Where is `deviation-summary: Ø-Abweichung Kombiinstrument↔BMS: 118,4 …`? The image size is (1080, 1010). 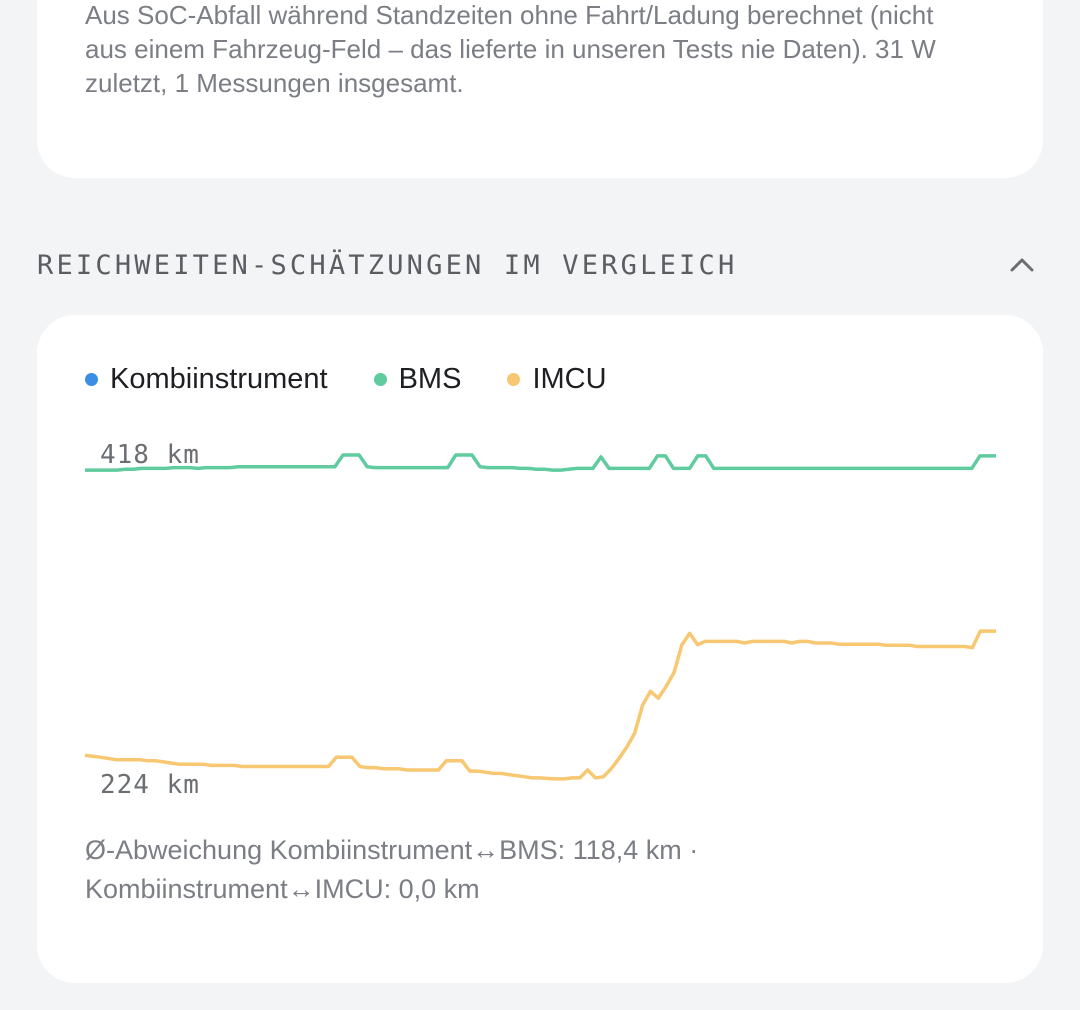
deviation-summary: Ø-Abweichung Kombiinstrument↔BMS: 118,4 … is located at coordinates (445, 870).